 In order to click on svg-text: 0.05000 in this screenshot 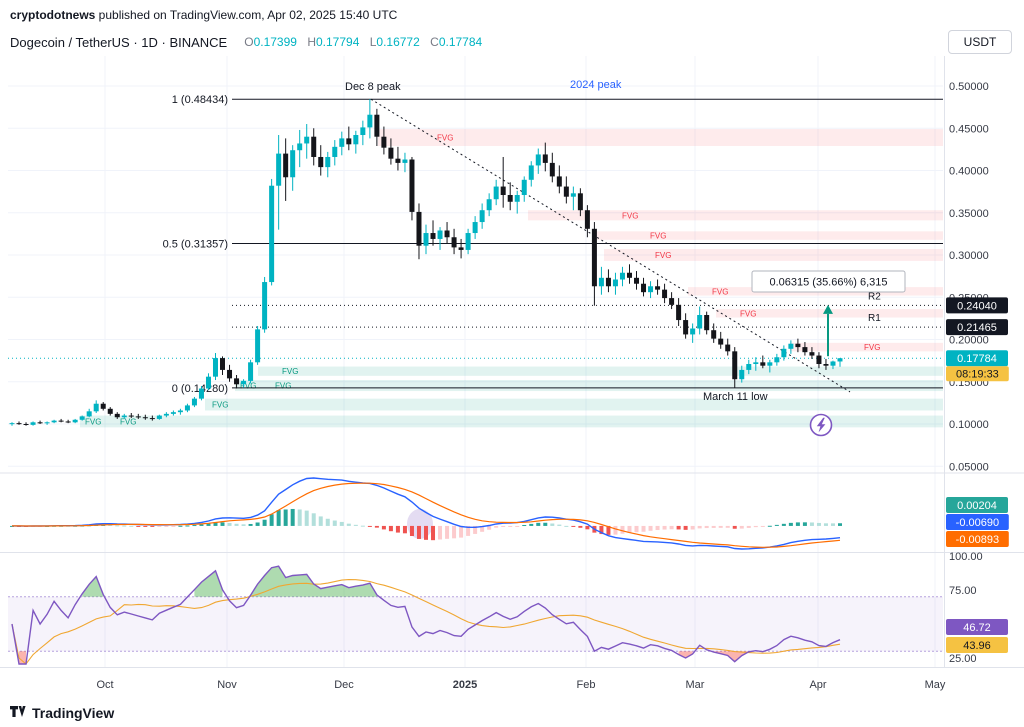, I will do `click(969, 467)`.